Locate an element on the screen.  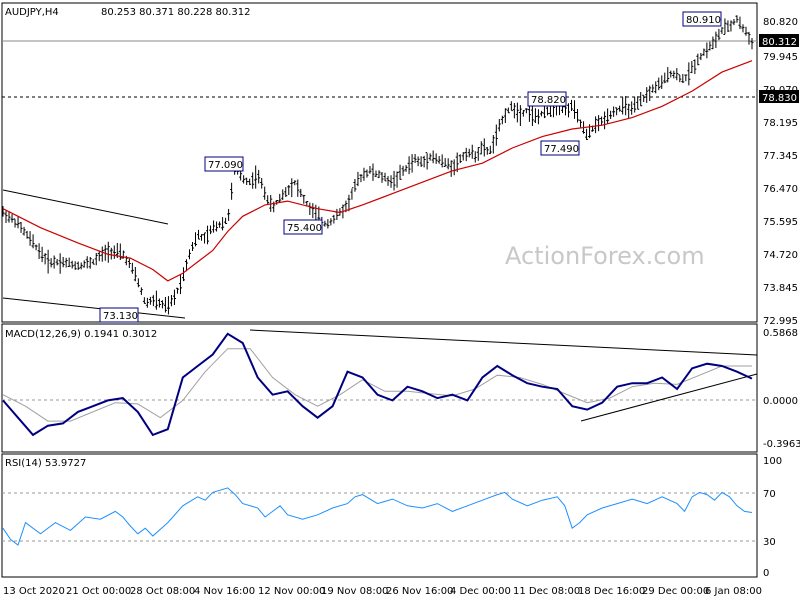
price-tick: 78.195 is located at coordinates (780, 123).